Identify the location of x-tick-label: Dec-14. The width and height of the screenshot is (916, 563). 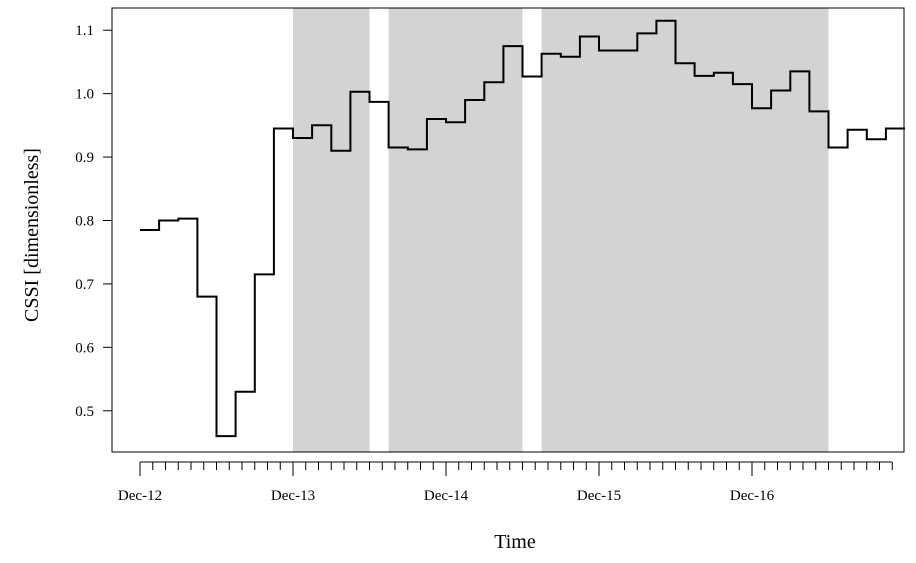
(446, 496).